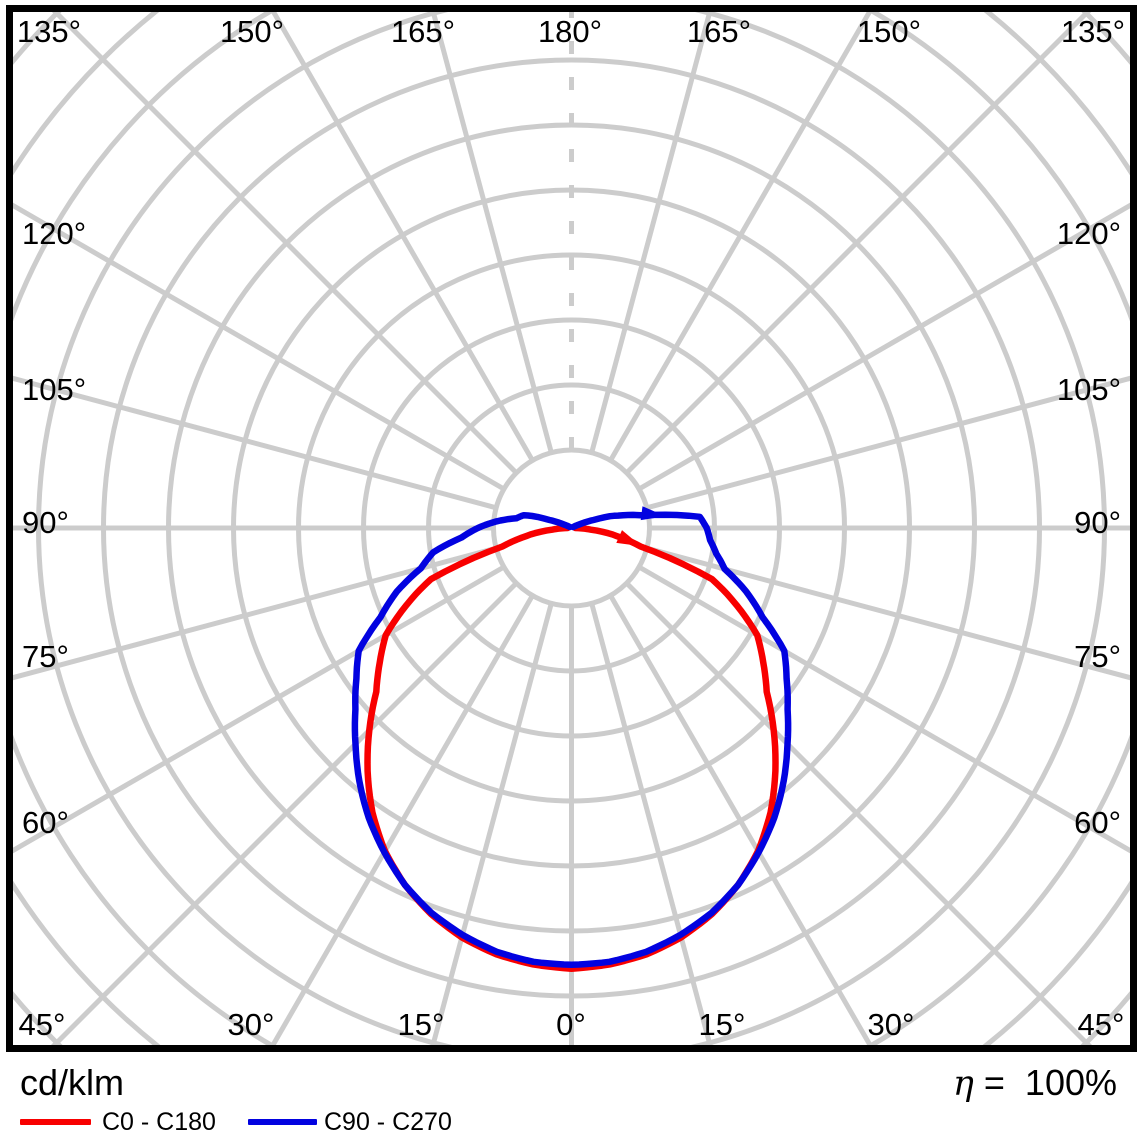 The width and height of the screenshot is (1143, 1143). What do you see at coordinates (72, 1082) in the screenshot?
I see `unit-label: cd/klm` at bounding box center [72, 1082].